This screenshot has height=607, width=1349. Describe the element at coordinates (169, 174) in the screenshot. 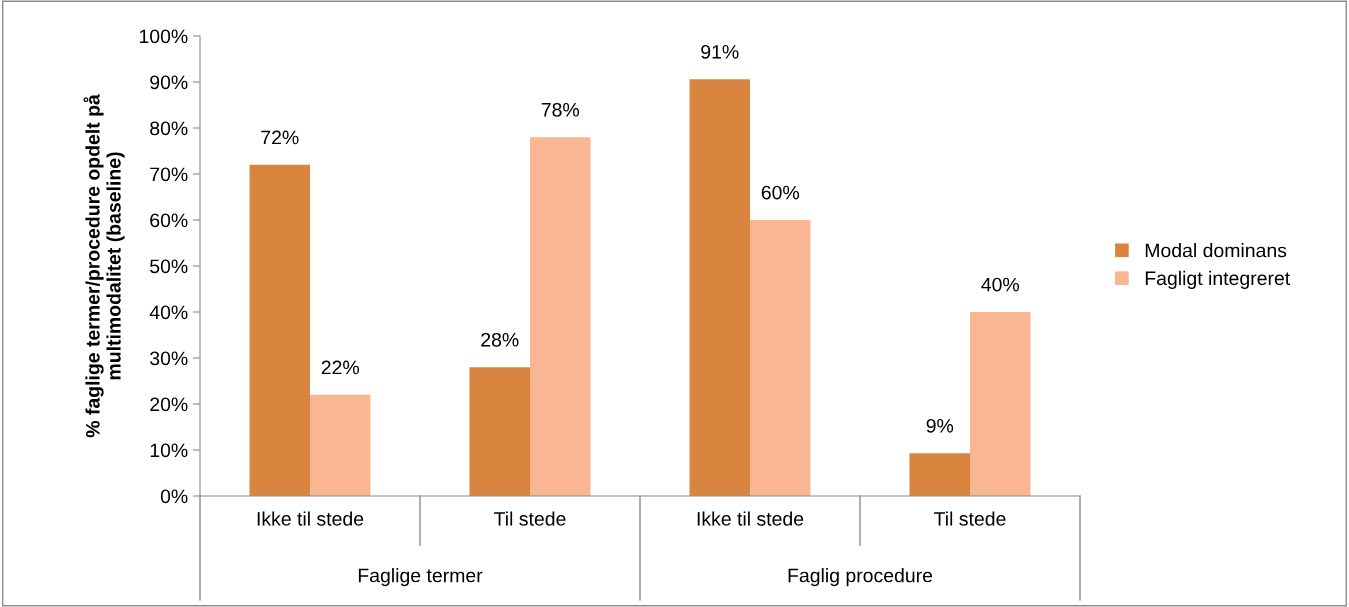

I see `y-tick-label: 70%` at that location.